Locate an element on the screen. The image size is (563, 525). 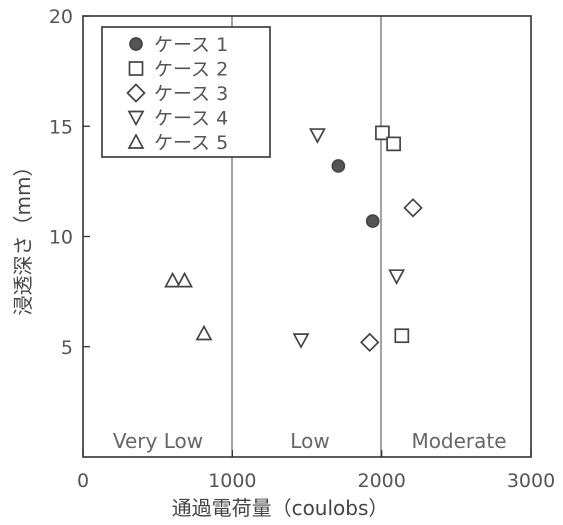
y-tick-label: 15 is located at coordinates (61, 127).